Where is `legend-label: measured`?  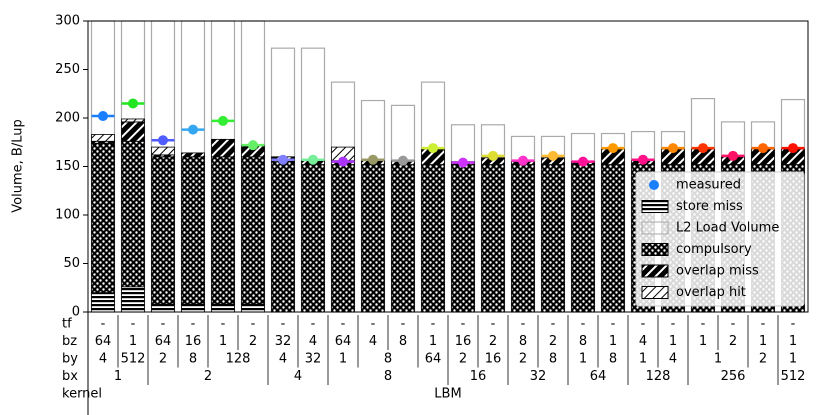 legend-label: measured is located at coordinates (708, 185).